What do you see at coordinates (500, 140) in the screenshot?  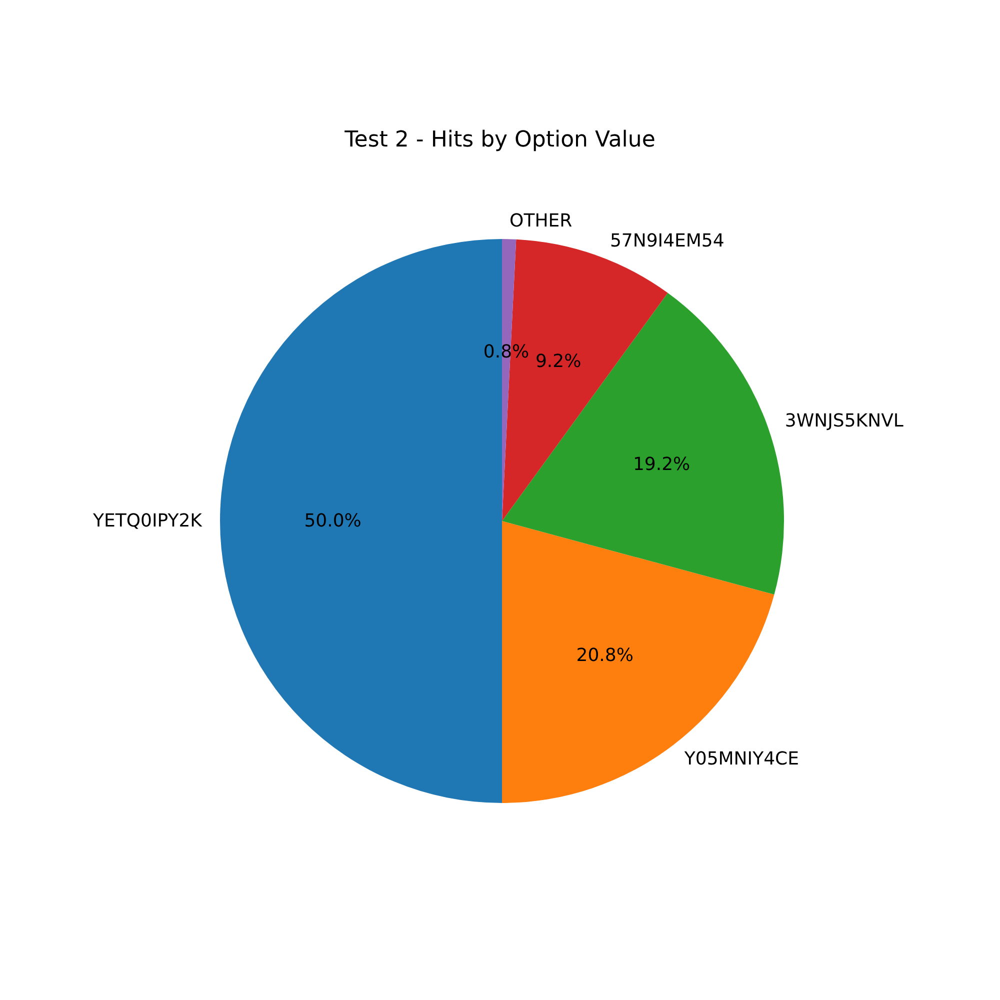 I see `chart-title: Test 2 - Hits by Option Value` at bounding box center [500, 140].